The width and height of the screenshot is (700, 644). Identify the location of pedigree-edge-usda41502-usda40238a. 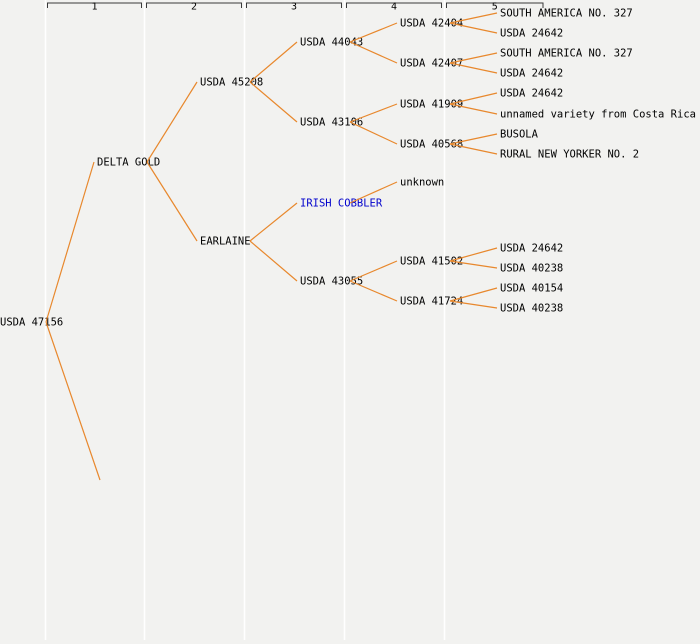
(473, 264).